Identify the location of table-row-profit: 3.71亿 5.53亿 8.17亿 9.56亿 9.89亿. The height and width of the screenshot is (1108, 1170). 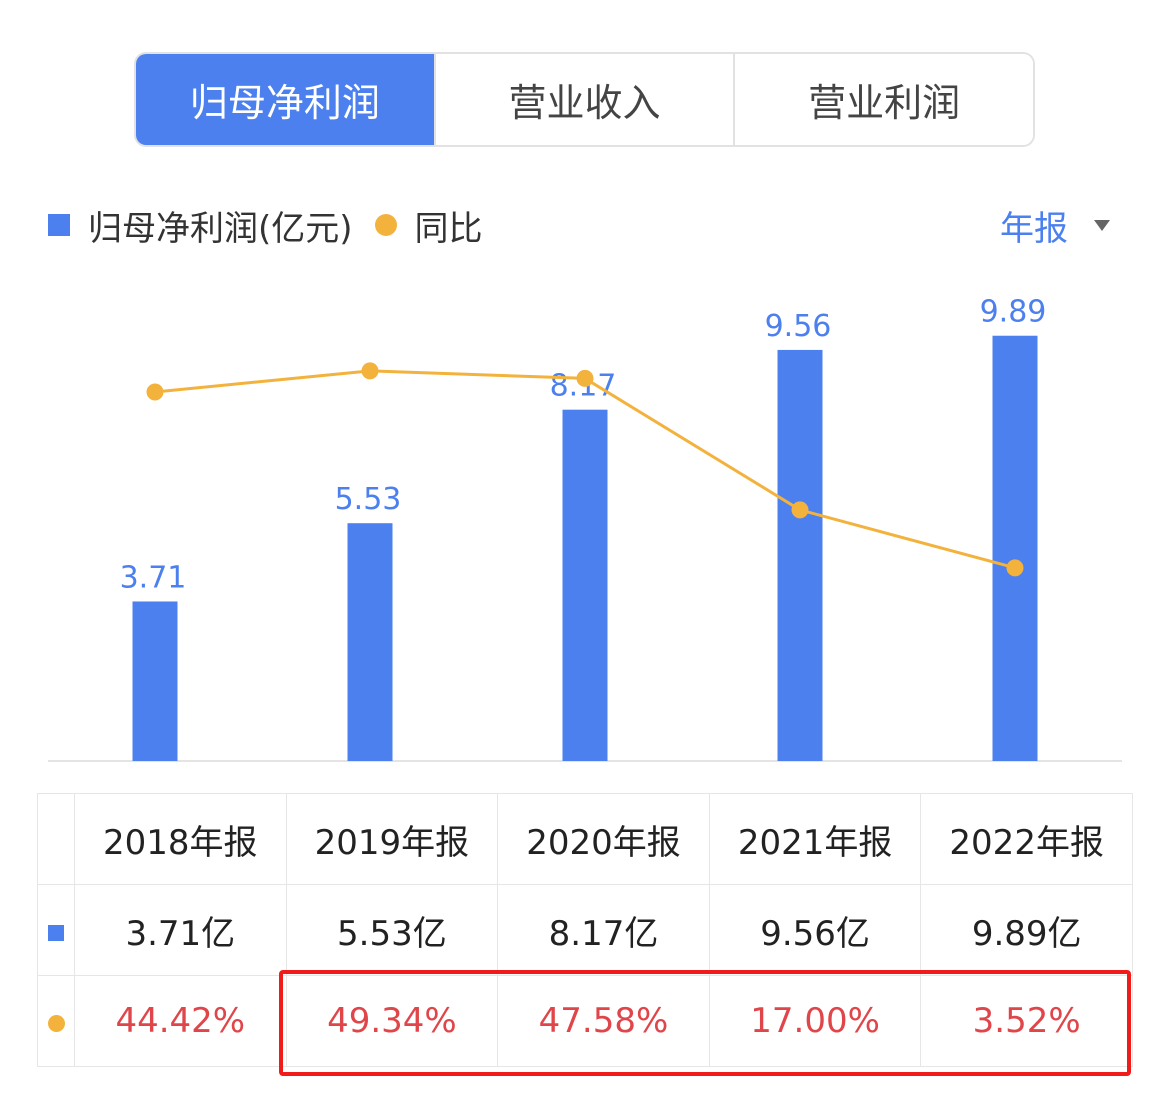
(585, 930).